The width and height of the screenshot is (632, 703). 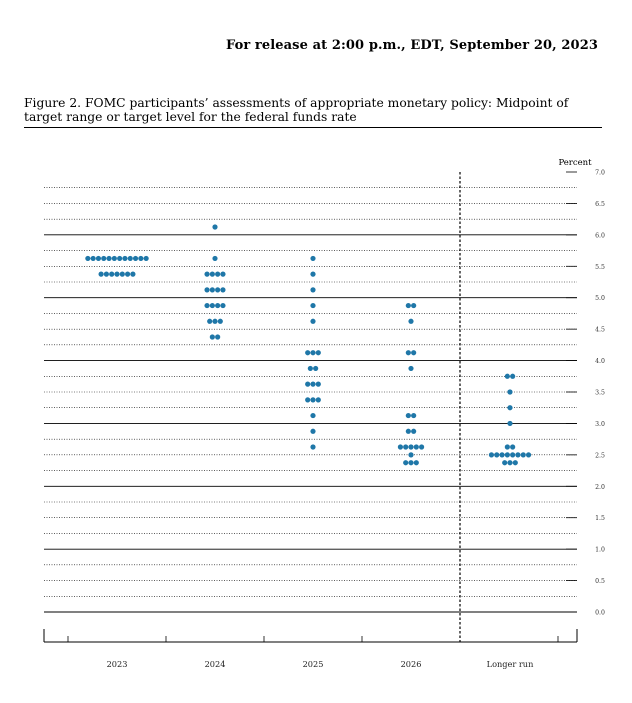 What do you see at coordinates (600, 455) in the screenshot?
I see `y-tick-label: 2.5` at bounding box center [600, 455].